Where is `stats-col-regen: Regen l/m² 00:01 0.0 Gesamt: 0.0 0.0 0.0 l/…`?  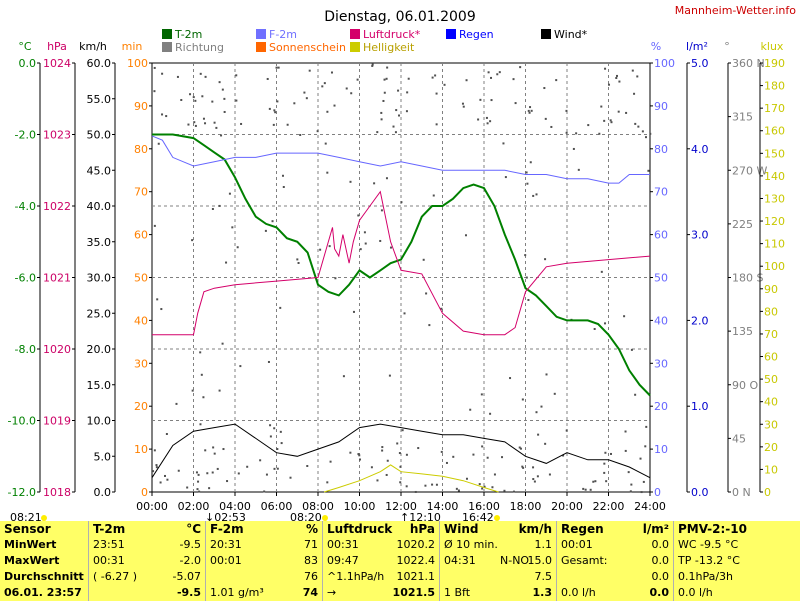 stats-col-regen: Regen l/m² 00:01 0.0 Gesamt: 0.0 0.0 0.0 l/… is located at coordinates (615, 561).